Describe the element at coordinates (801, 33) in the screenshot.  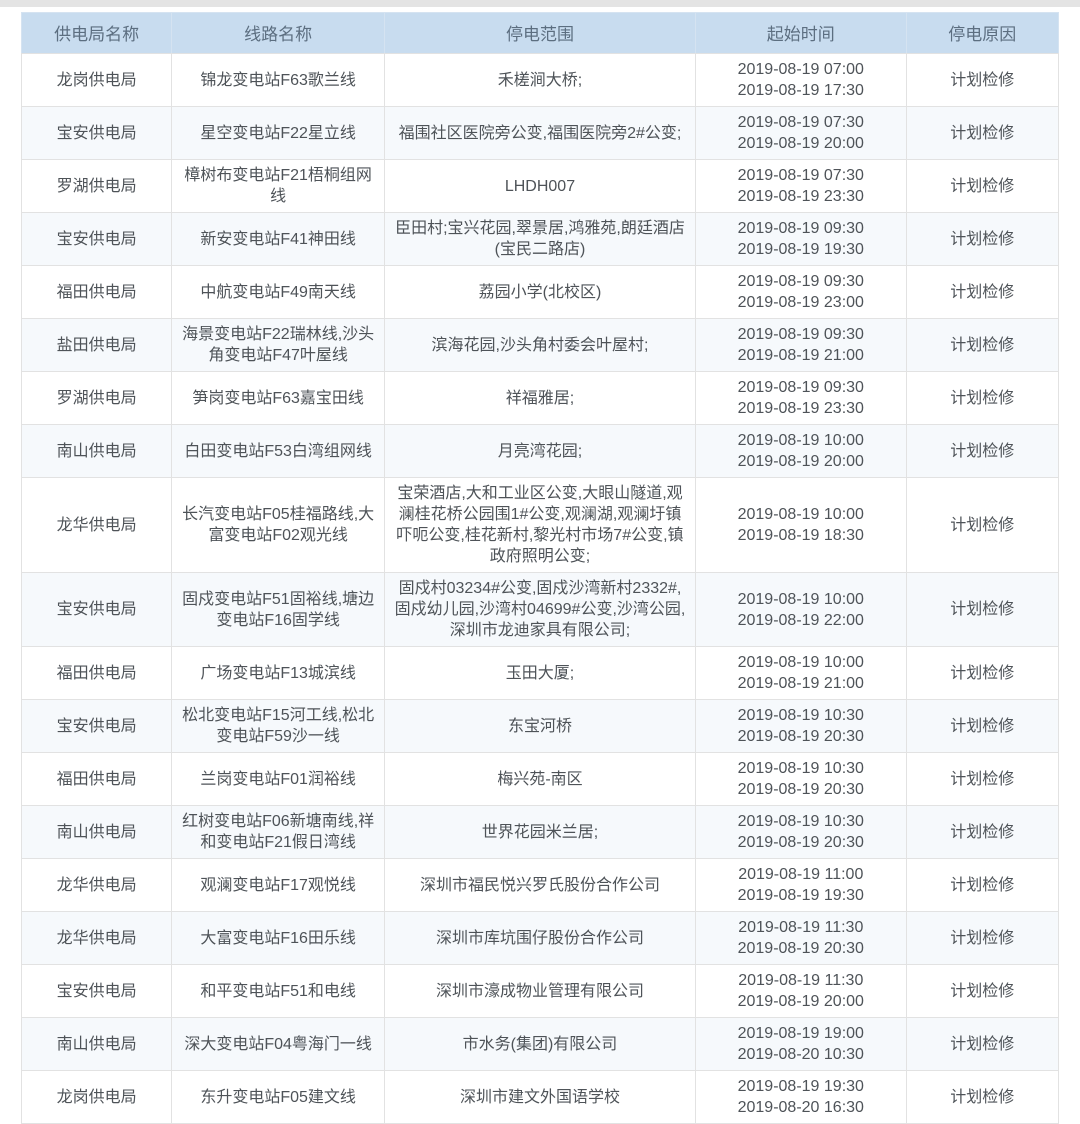
I see `col-header-time: 起始时间` at that location.